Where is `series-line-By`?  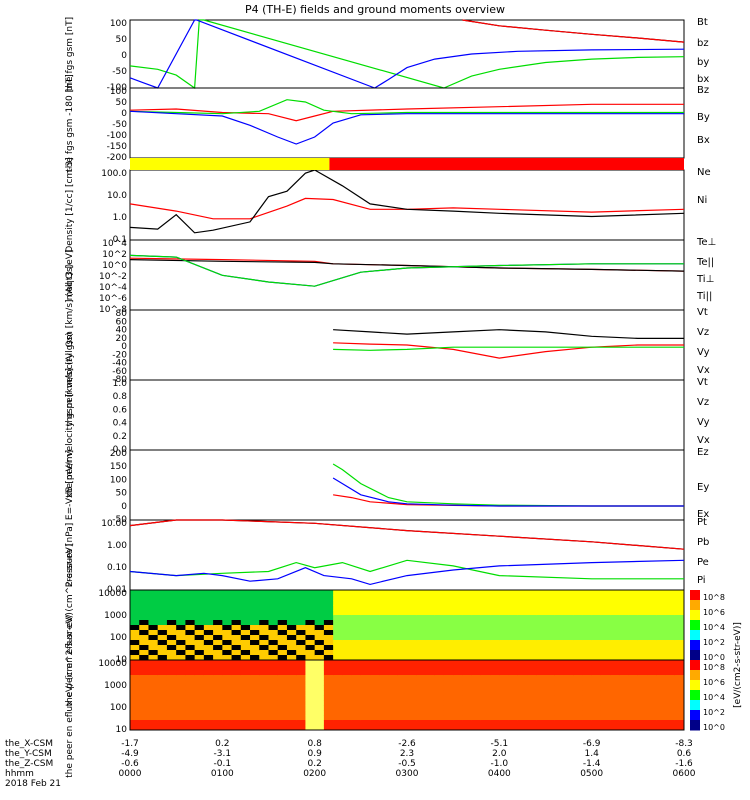
series-line-By is located at coordinates (406, 107).